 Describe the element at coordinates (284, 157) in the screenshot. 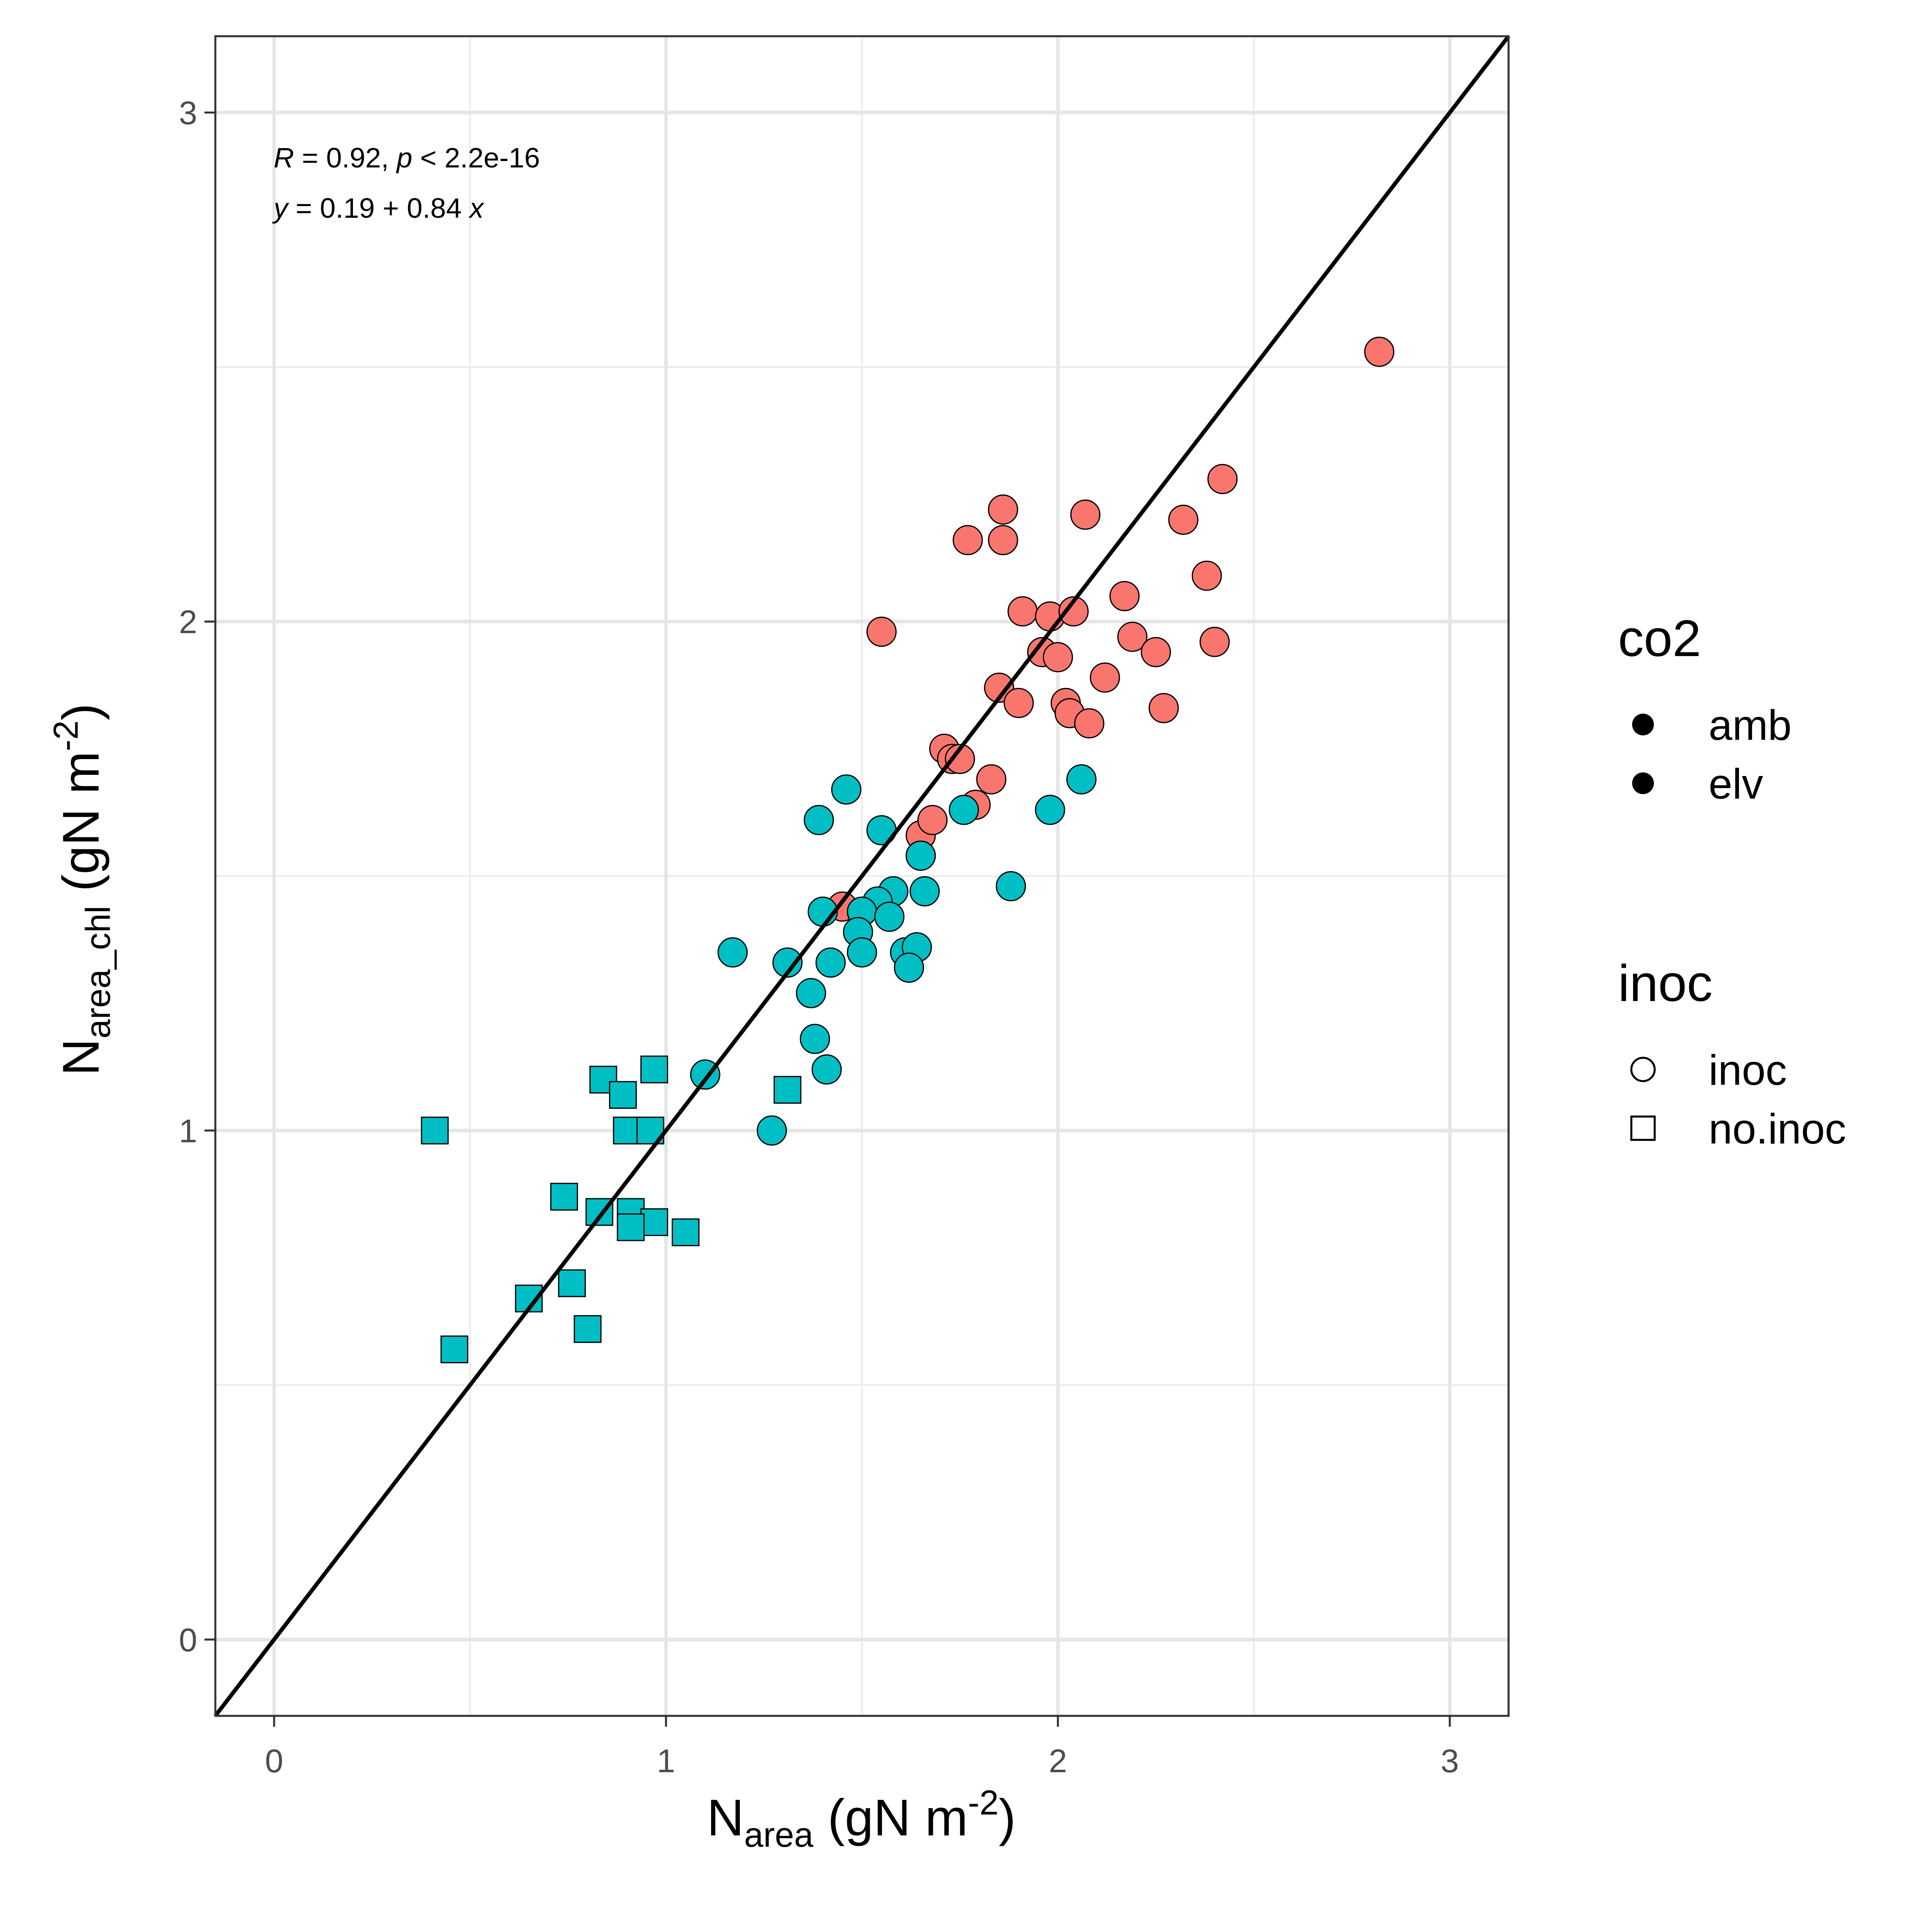

I see `r-symbol: R` at that location.